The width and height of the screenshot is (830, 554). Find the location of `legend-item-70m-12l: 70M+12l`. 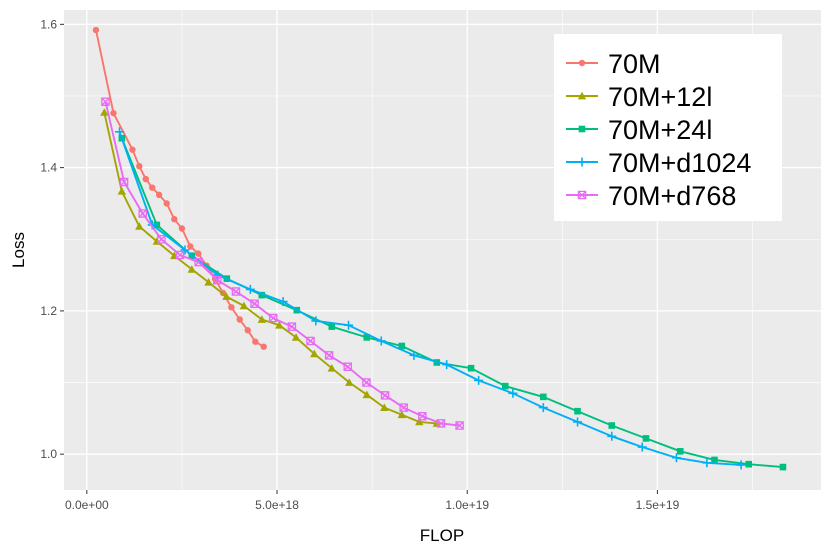

legend-item-70m-12l: 70M+12l is located at coordinates (639, 97).